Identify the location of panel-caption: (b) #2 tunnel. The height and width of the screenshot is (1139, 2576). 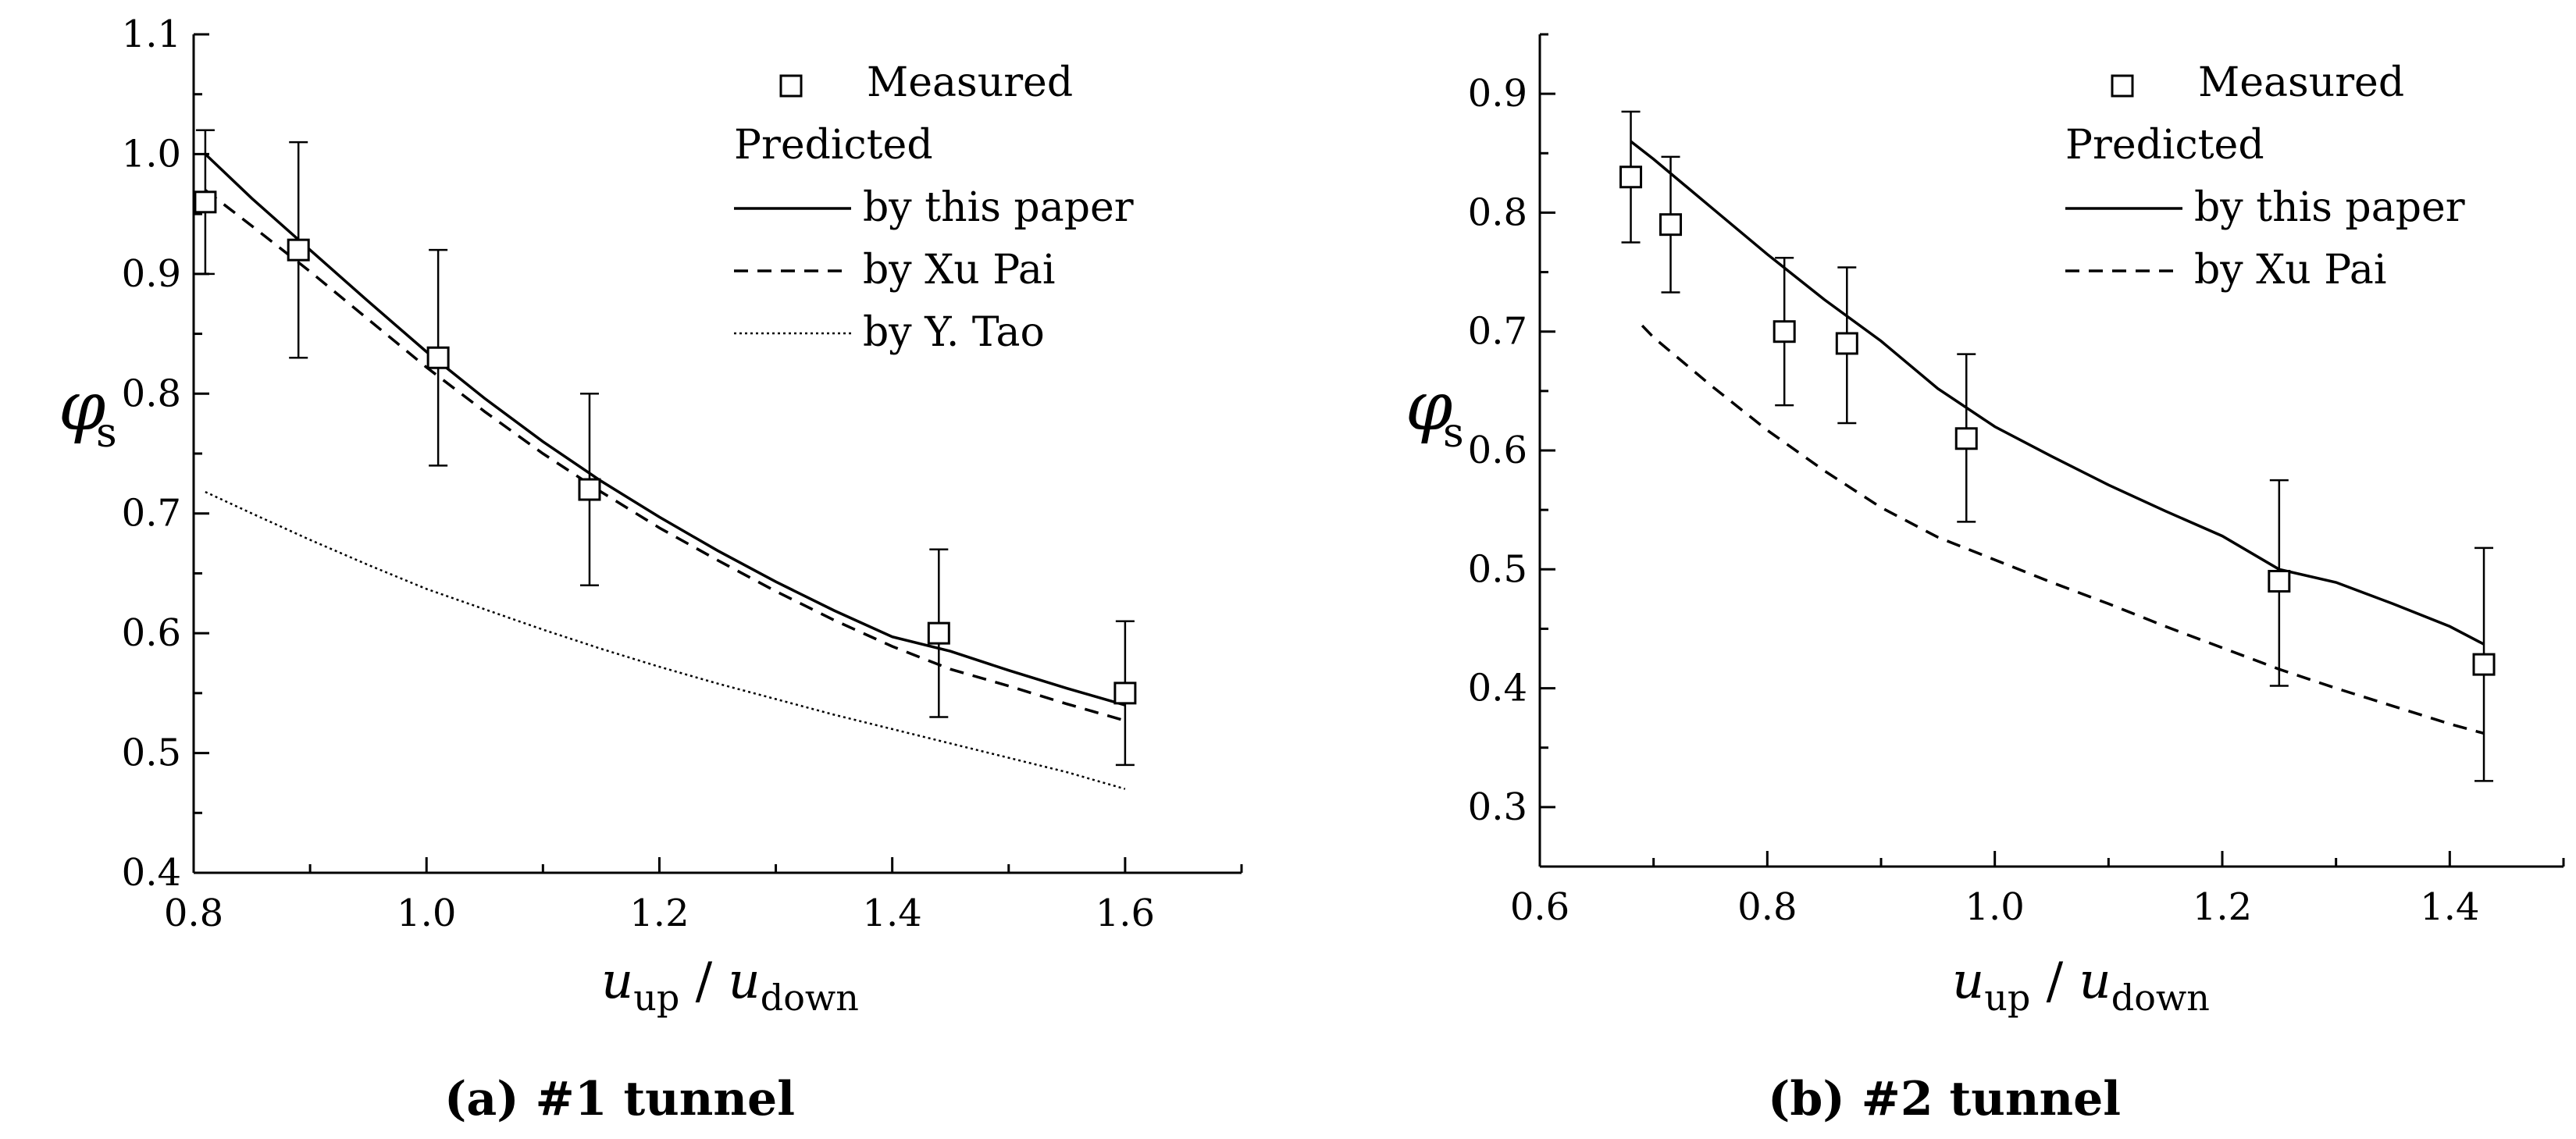
(1944, 1099).